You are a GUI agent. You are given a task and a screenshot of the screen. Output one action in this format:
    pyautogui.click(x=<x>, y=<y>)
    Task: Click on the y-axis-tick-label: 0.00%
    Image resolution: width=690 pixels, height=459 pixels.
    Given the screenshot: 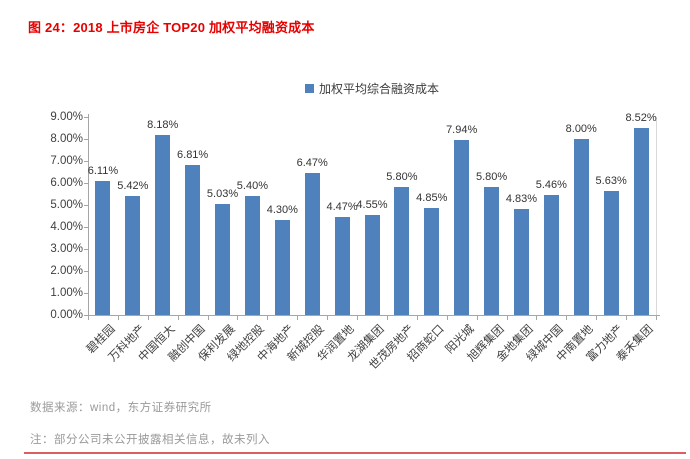 What is the action you would take?
    pyautogui.click(x=66, y=314)
    